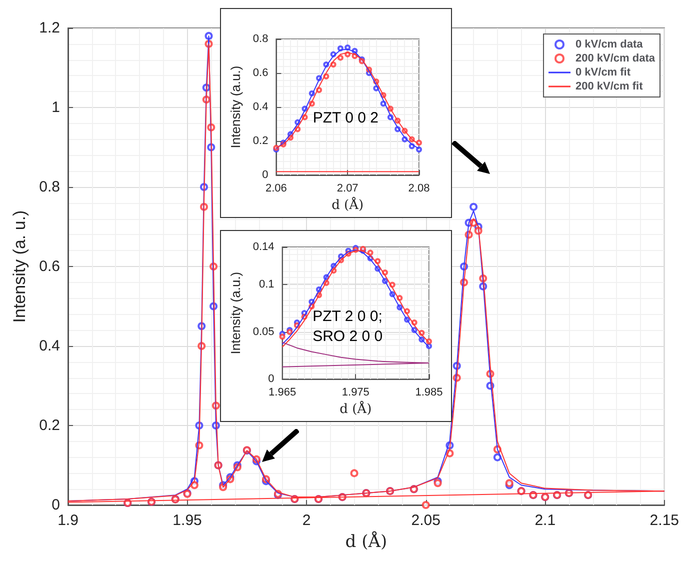  What do you see at coordinates (603, 72) in the screenshot?
I see `legend-label: 0 kV/cm fit` at bounding box center [603, 72].